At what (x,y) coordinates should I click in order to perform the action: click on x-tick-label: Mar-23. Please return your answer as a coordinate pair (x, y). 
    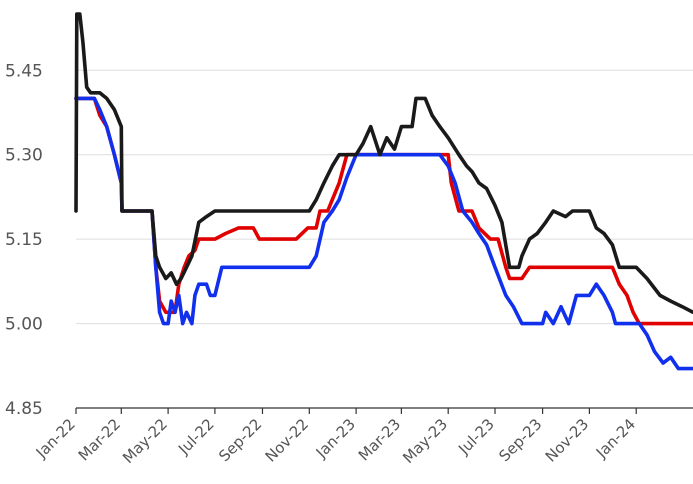
    Looking at the image, I should click on (379, 439).